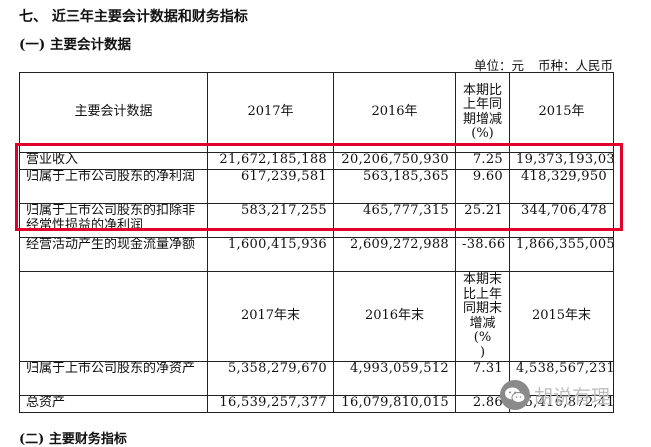 The image size is (651, 447). Describe the element at coordinates (113, 161) in the screenshot. I see `row-label: 营业收入` at that location.